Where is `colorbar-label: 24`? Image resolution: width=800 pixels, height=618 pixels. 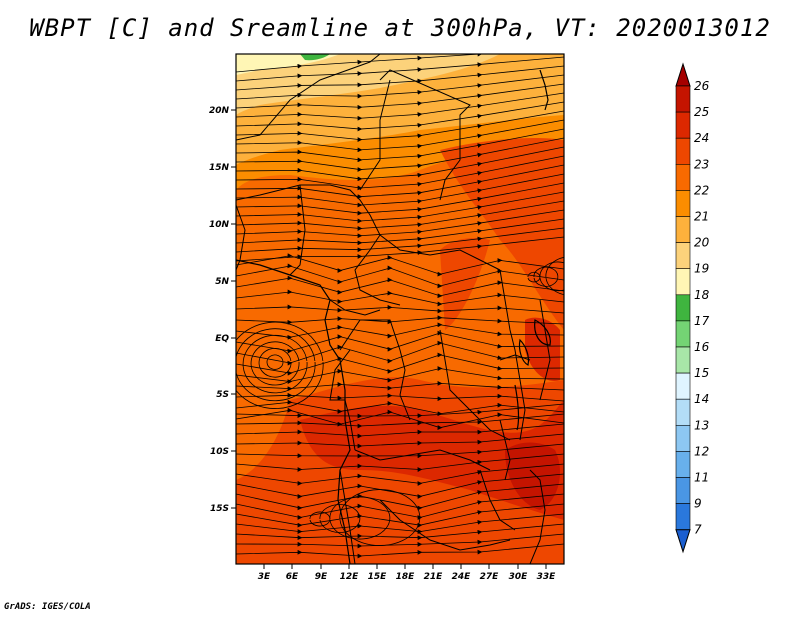 colorbar-label: 24 is located at coordinates (701, 138).